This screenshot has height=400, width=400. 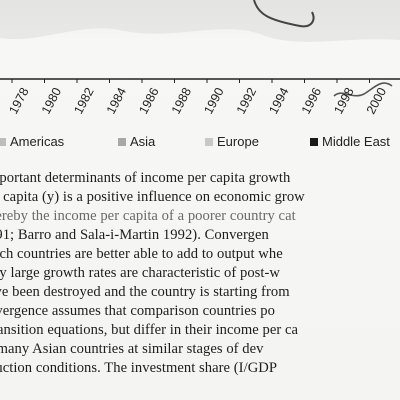 What do you see at coordinates (343, 100) in the screenshot?
I see `x-tick-label: 1998` at bounding box center [343, 100].